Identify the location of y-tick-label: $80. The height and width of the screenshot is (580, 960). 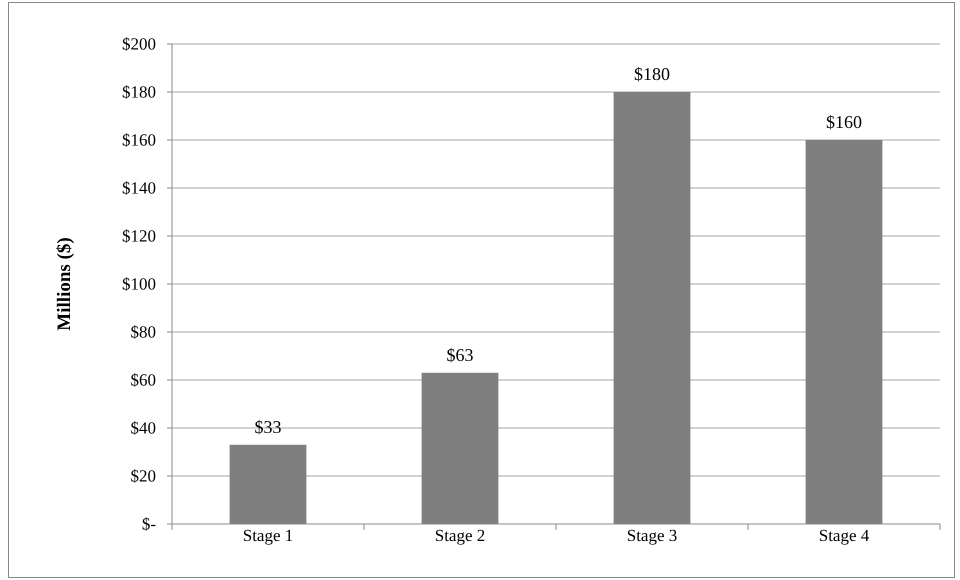
(143, 332).